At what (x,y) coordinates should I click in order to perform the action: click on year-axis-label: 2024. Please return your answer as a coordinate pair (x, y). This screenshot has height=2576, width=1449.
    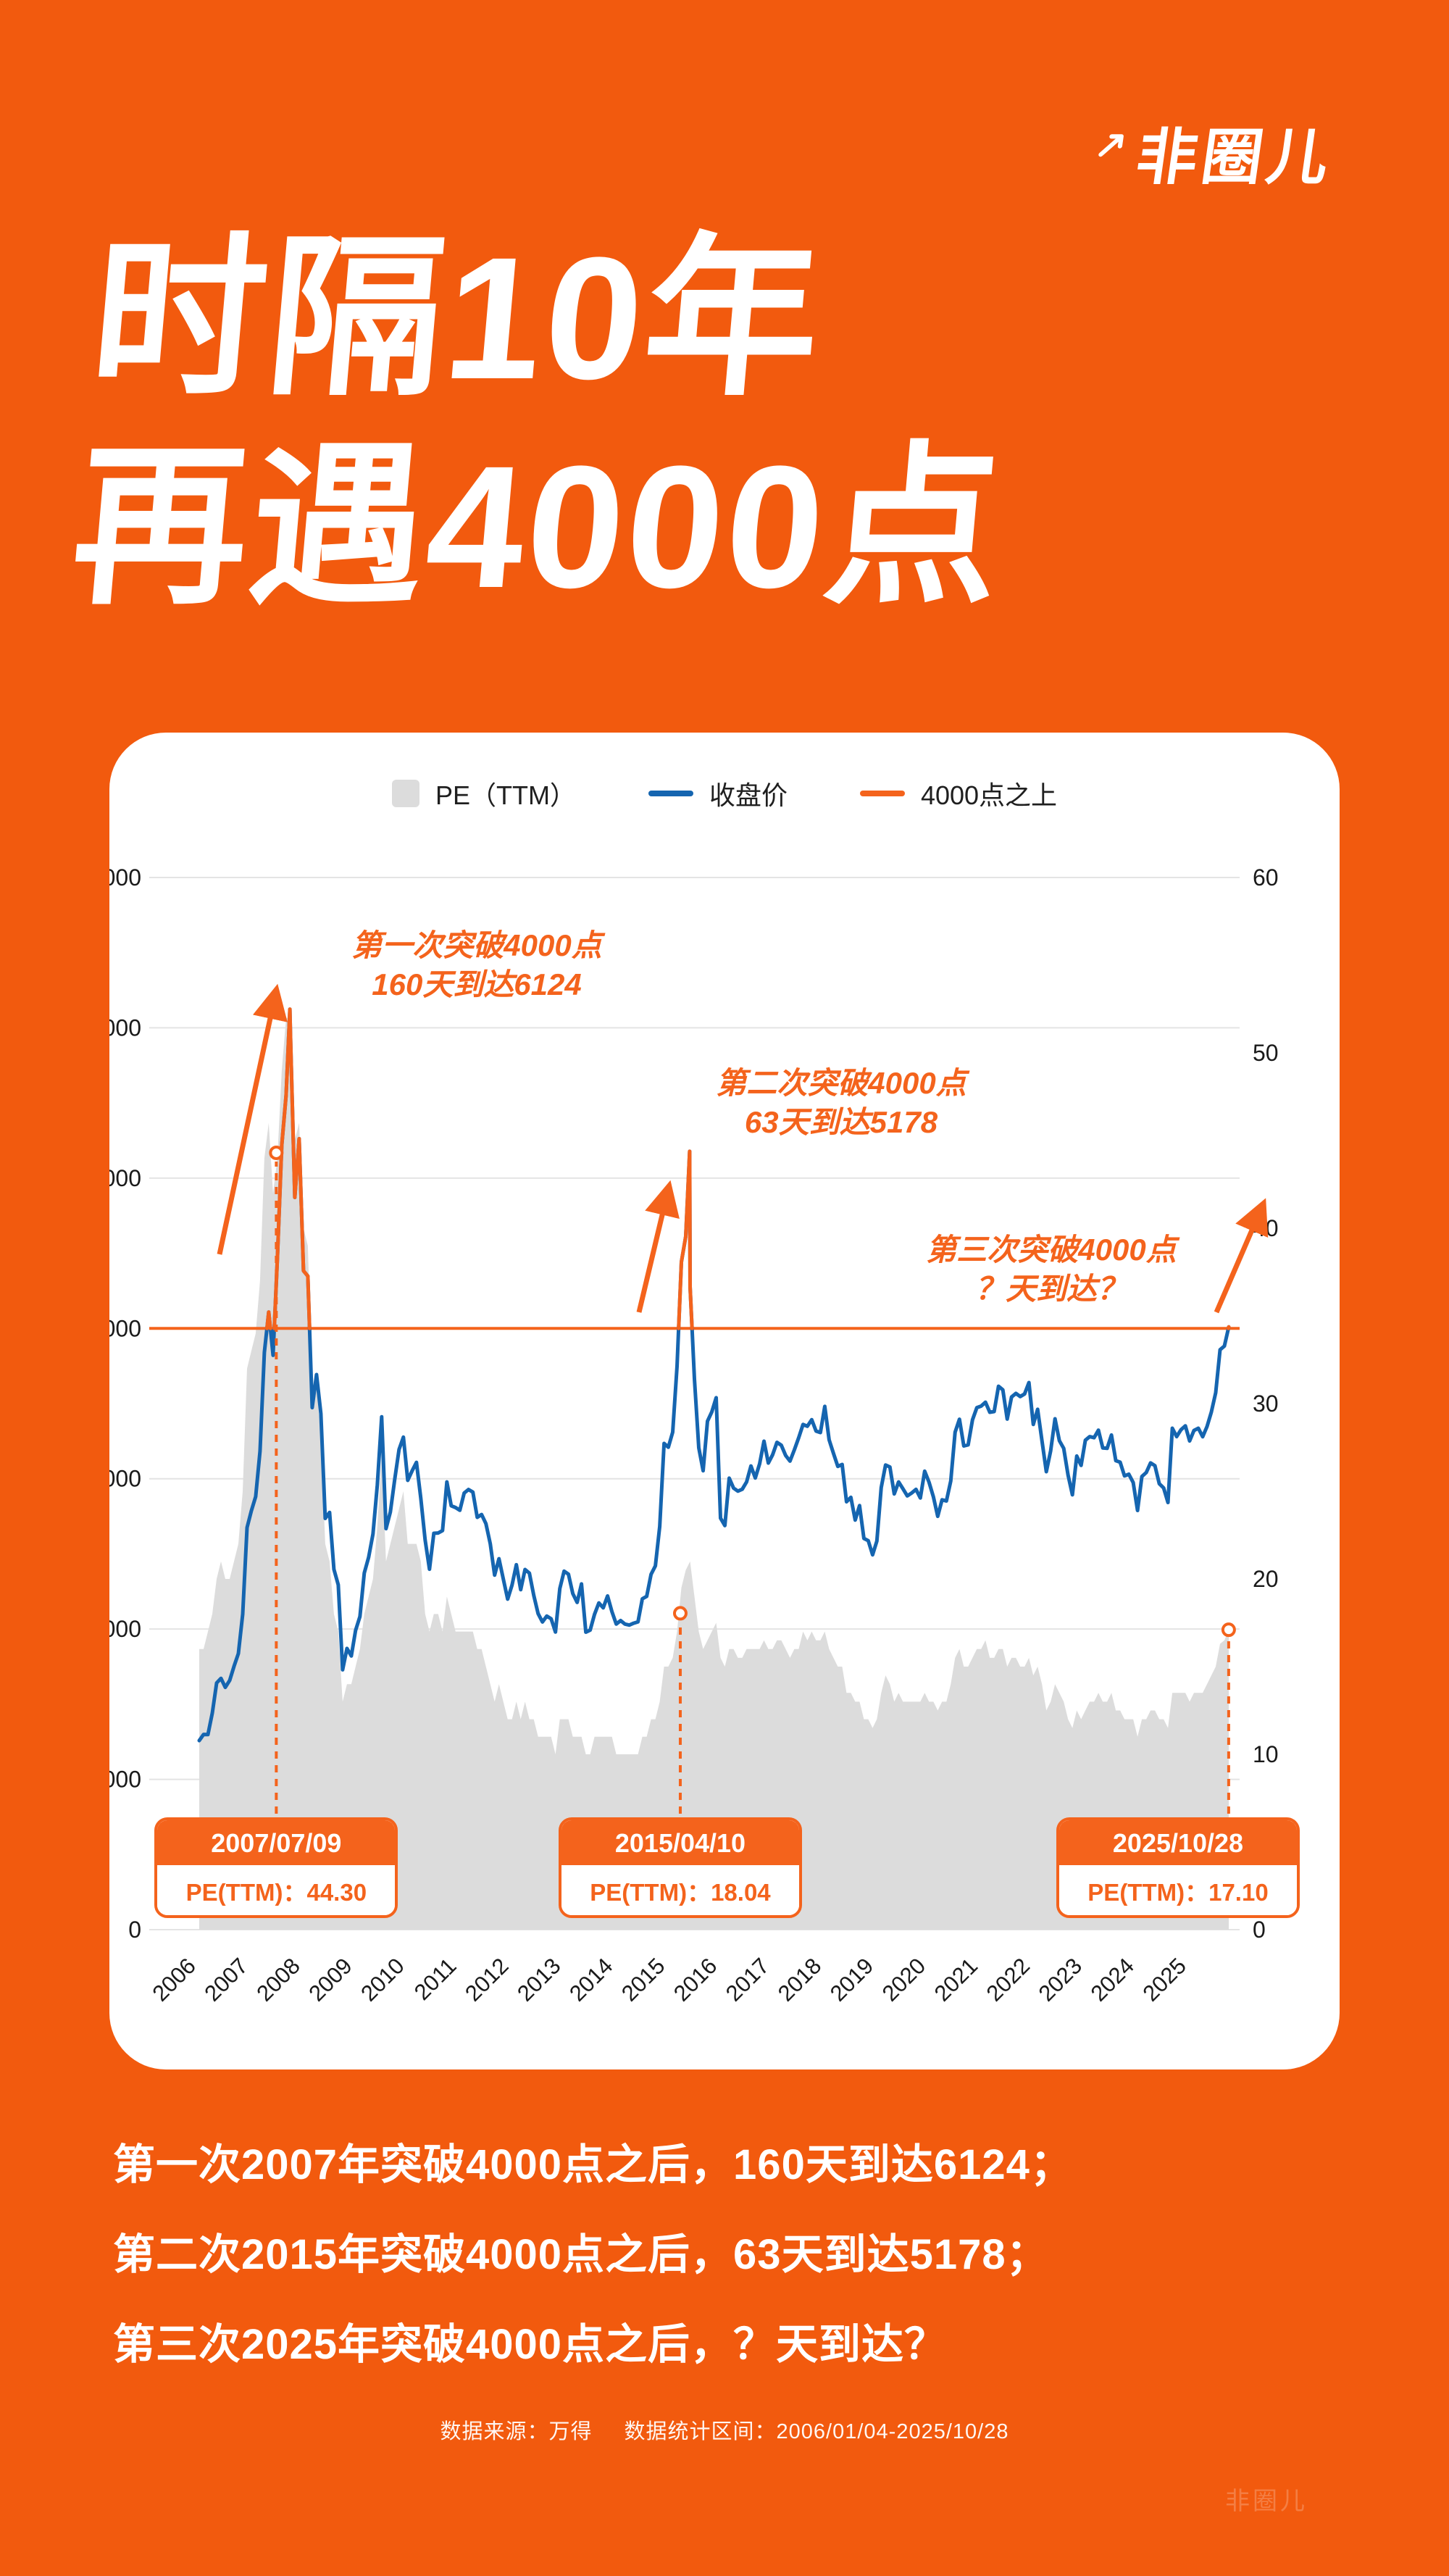
    Looking at the image, I should click on (1113, 1979).